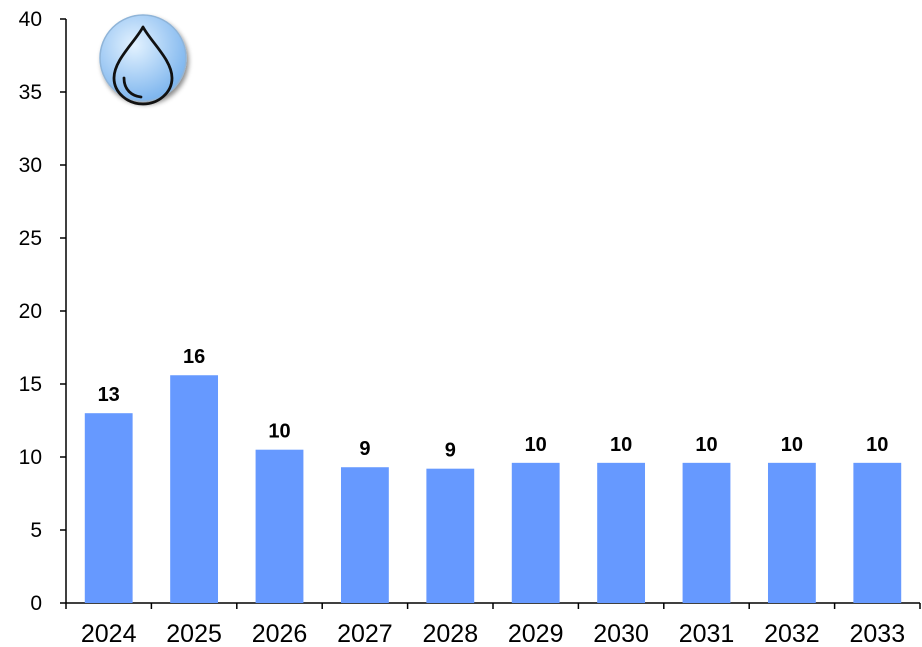  What do you see at coordinates (109, 633) in the screenshot?
I see `x-tick-label-2024: 2024` at bounding box center [109, 633].